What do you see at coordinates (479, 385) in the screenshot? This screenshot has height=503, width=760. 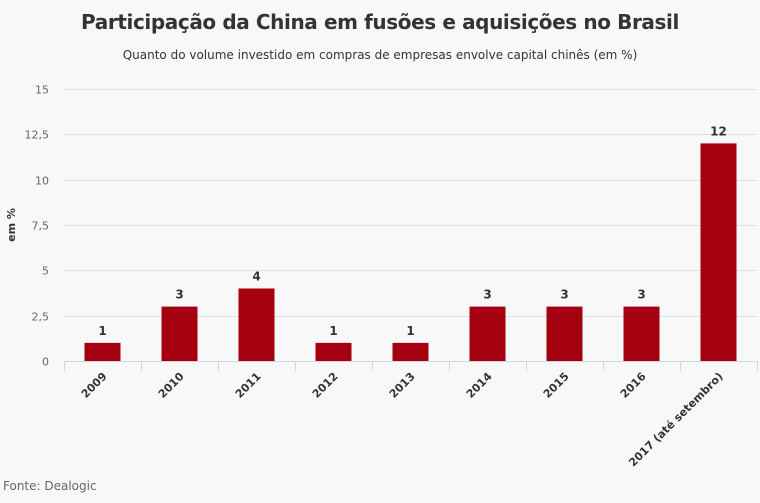 I see `x-tick-label: 2014` at bounding box center [479, 385].